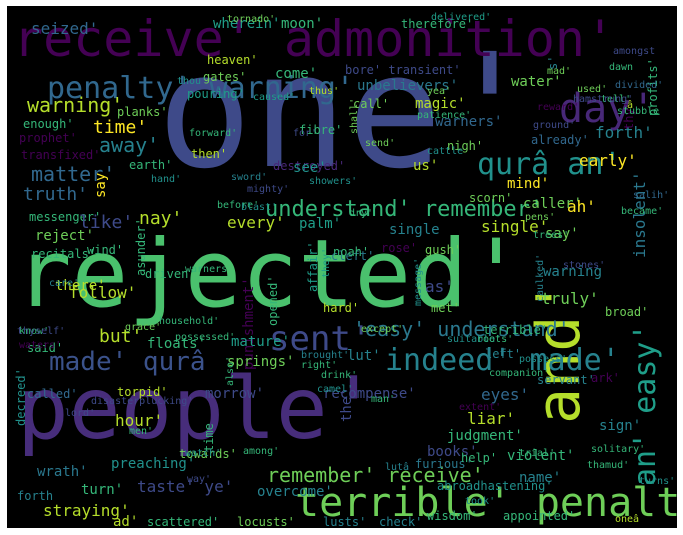 The image size is (683, 535). What do you see at coordinates (139, 420) in the screenshot?
I see `cloud-word: hour'` at bounding box center [139, 420].